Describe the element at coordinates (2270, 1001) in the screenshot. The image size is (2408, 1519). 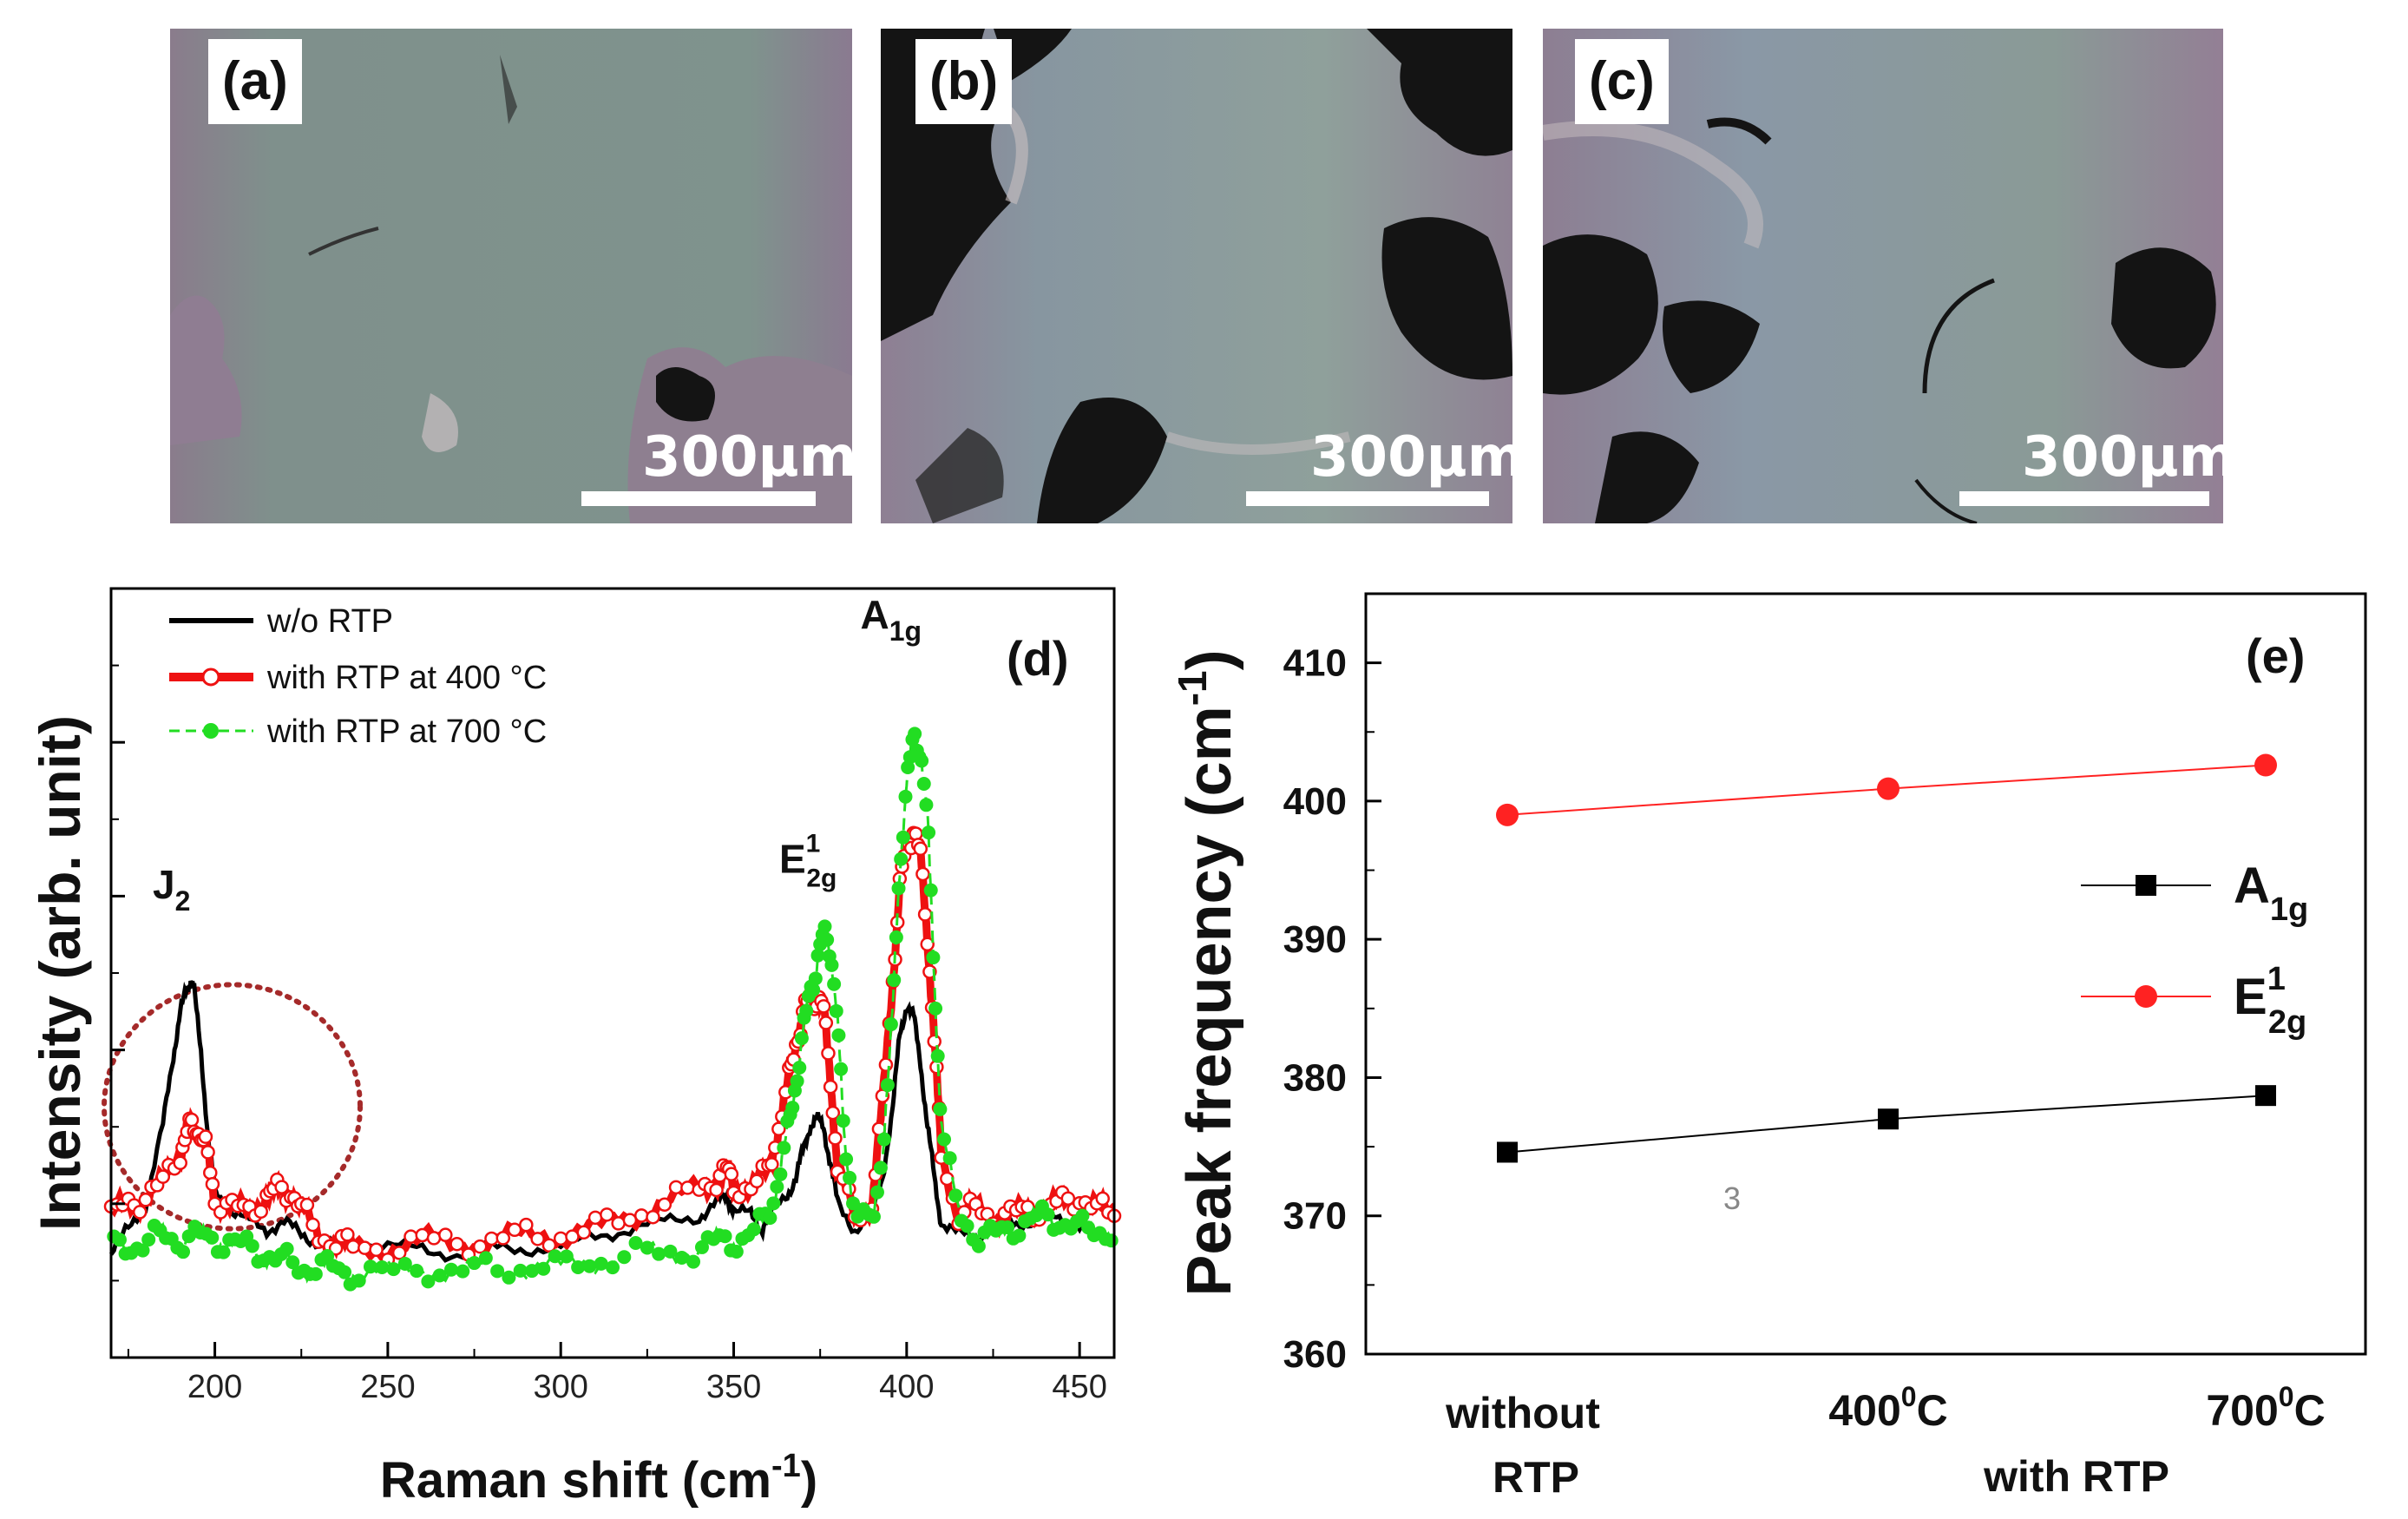
I see `peak-legend-label-1: E1 2g` at that location.